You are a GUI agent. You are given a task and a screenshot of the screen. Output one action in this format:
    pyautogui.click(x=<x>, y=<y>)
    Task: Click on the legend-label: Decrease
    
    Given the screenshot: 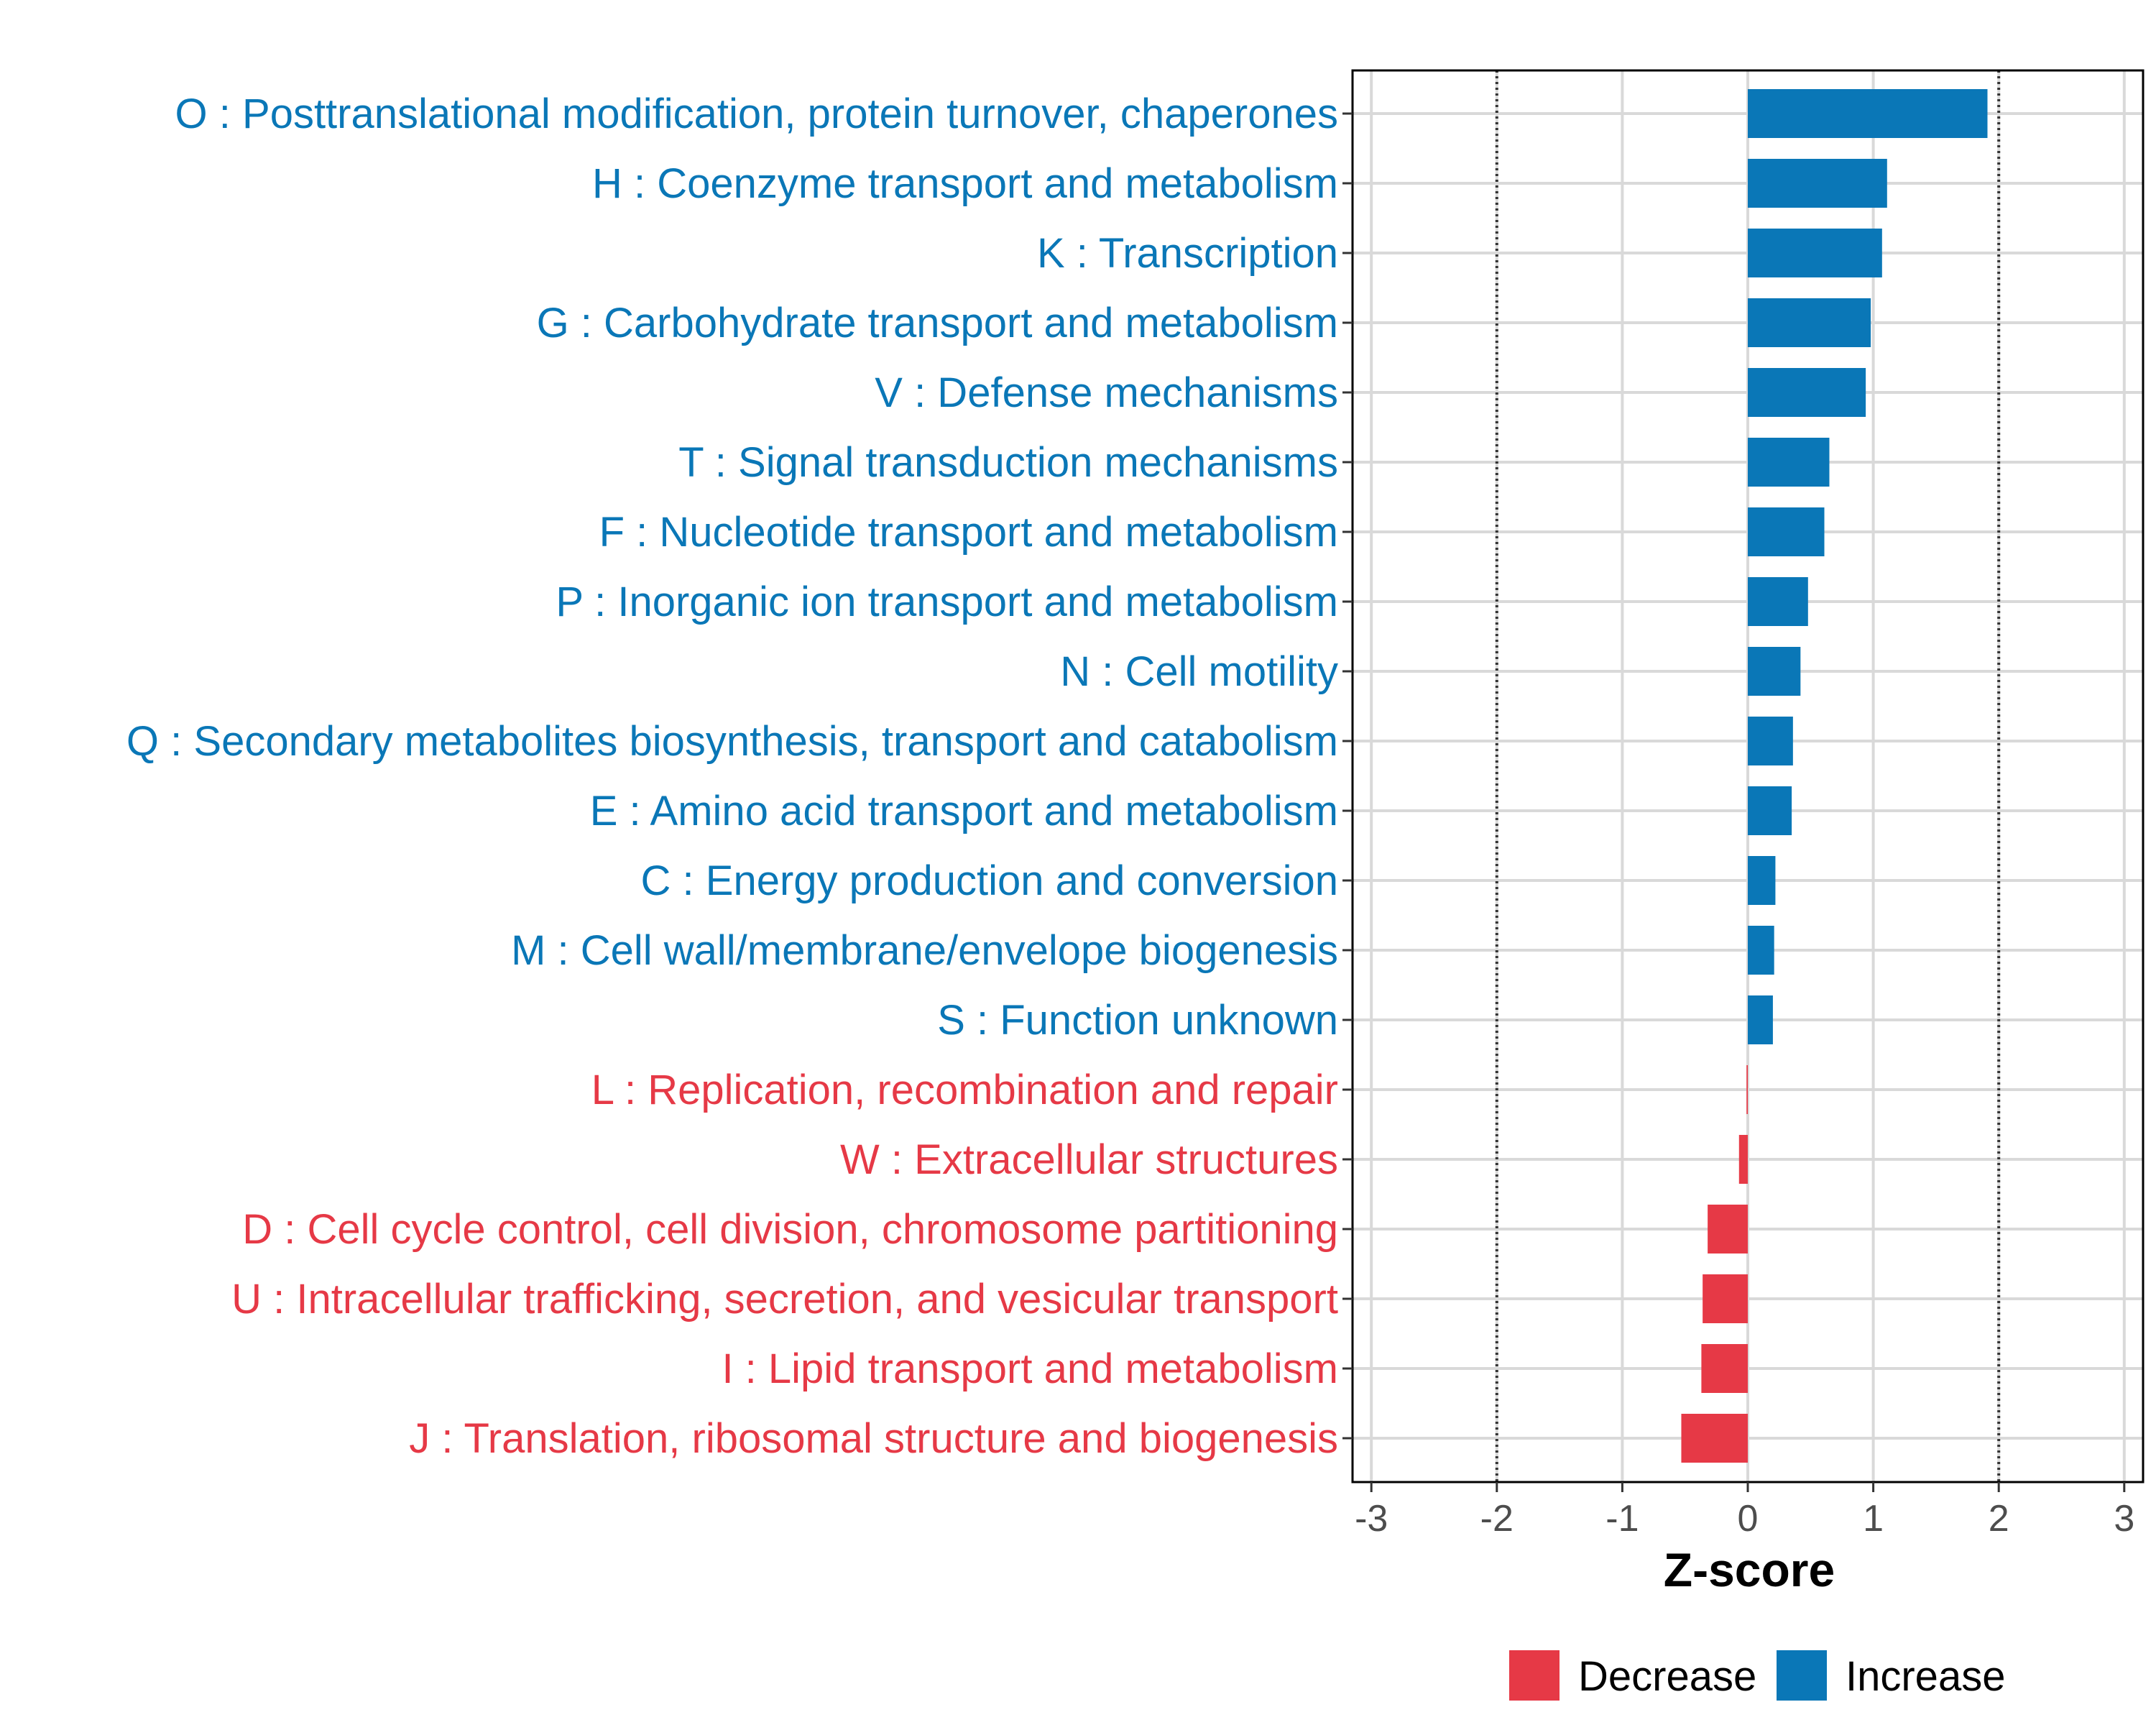 What is the action you would take?
    pyautogui.click(x=1667, y=1676)
    